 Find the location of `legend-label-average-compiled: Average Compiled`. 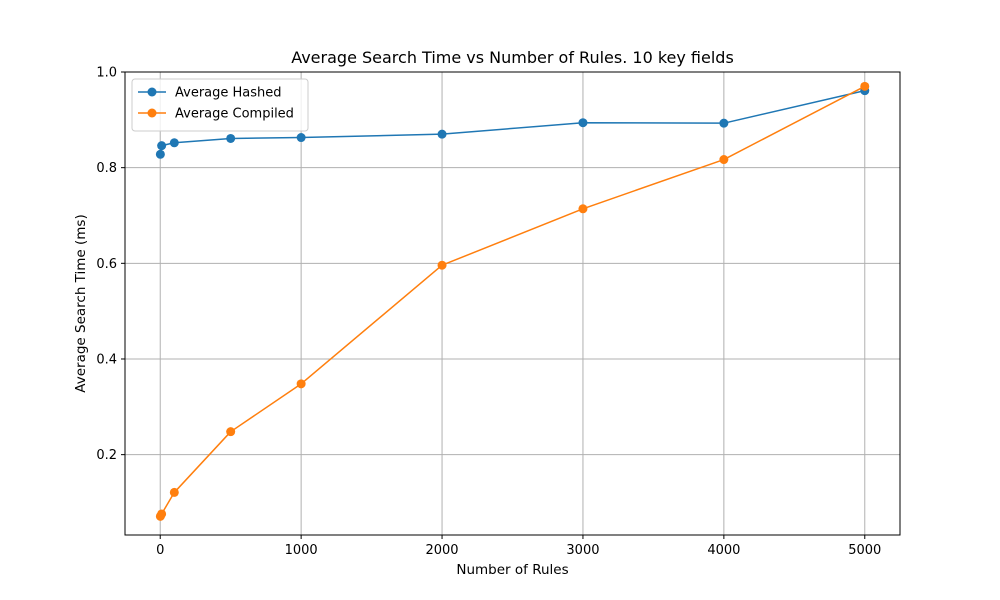

legend-label-average-compiled: Average Compiled is located at coordinates (234, 114).